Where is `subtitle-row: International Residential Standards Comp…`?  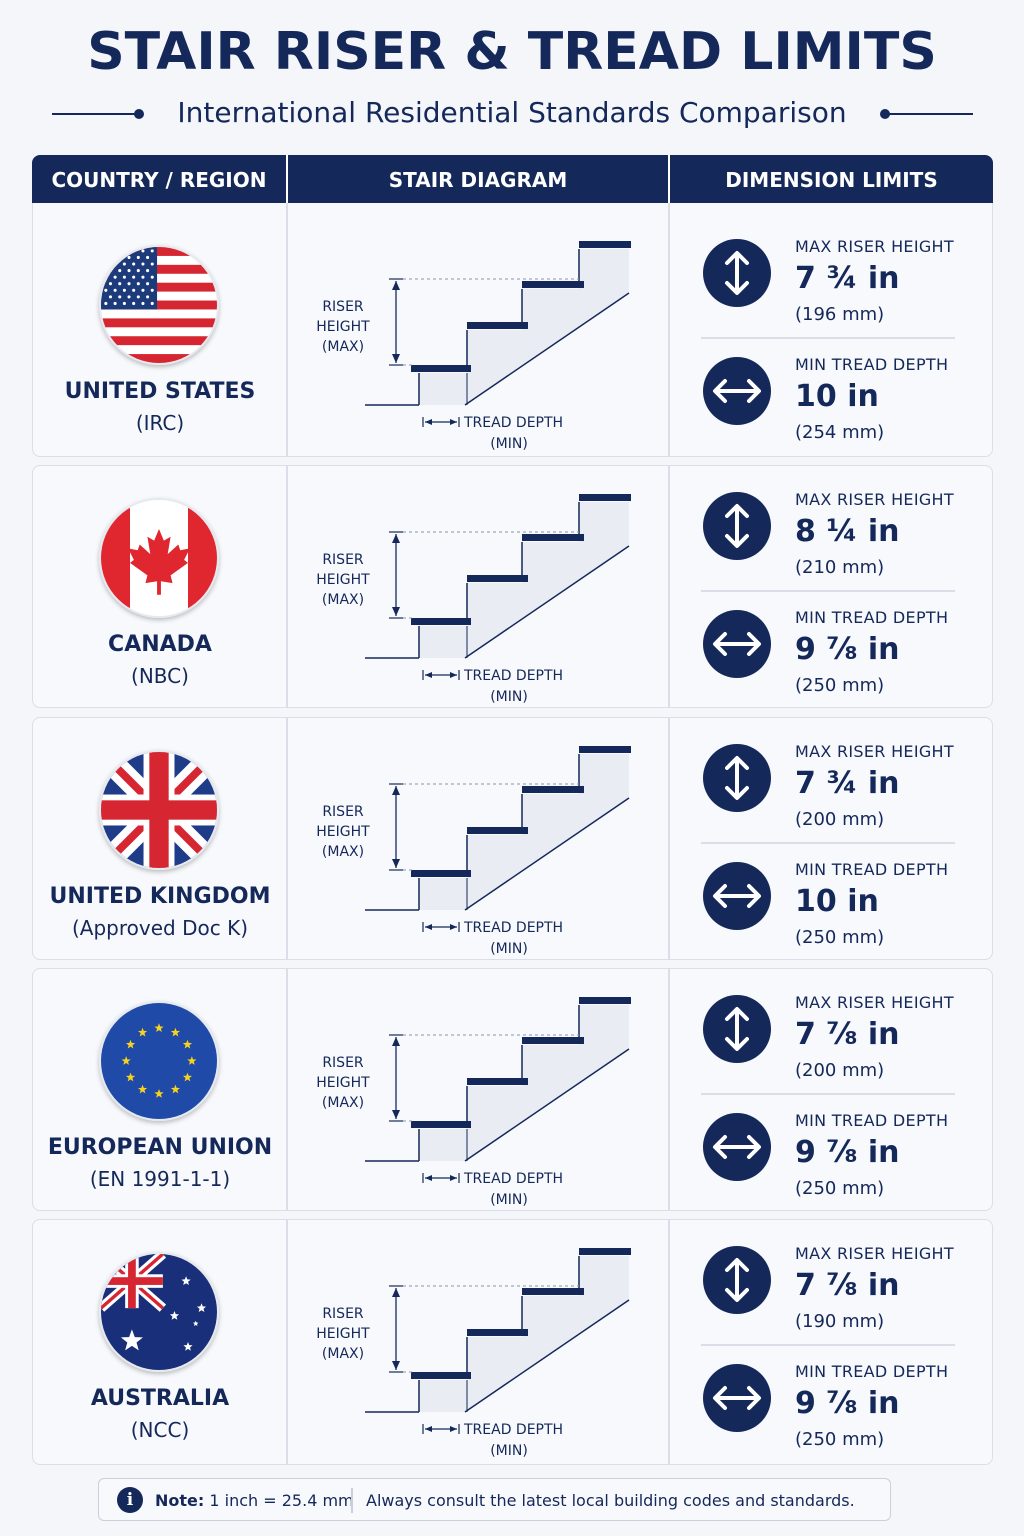 subtitle-row: International Residential Standards Comp… is located at coordinates (512, 114).